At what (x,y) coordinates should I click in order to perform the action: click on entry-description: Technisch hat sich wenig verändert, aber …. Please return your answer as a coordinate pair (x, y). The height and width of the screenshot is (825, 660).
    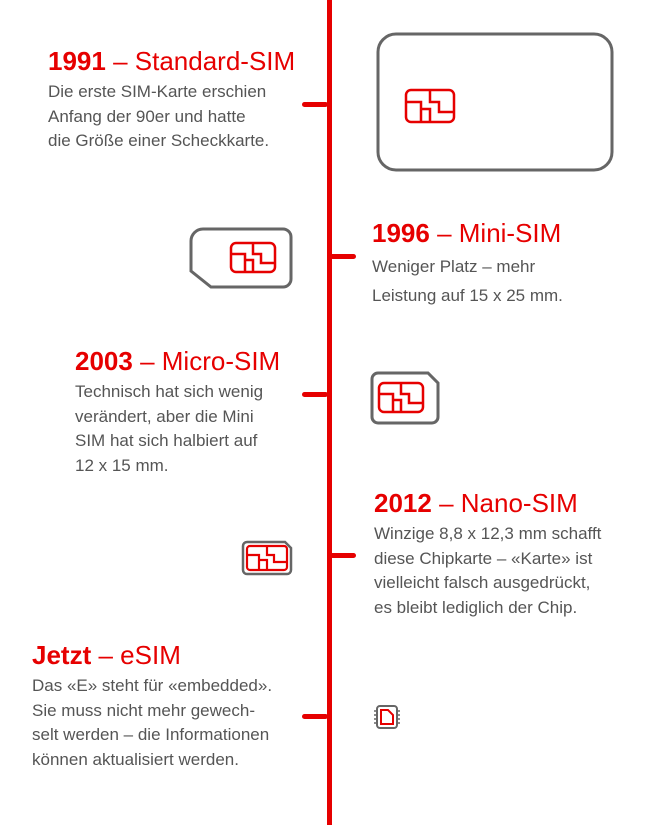
    Looking at the image, I should click on (169, 428).